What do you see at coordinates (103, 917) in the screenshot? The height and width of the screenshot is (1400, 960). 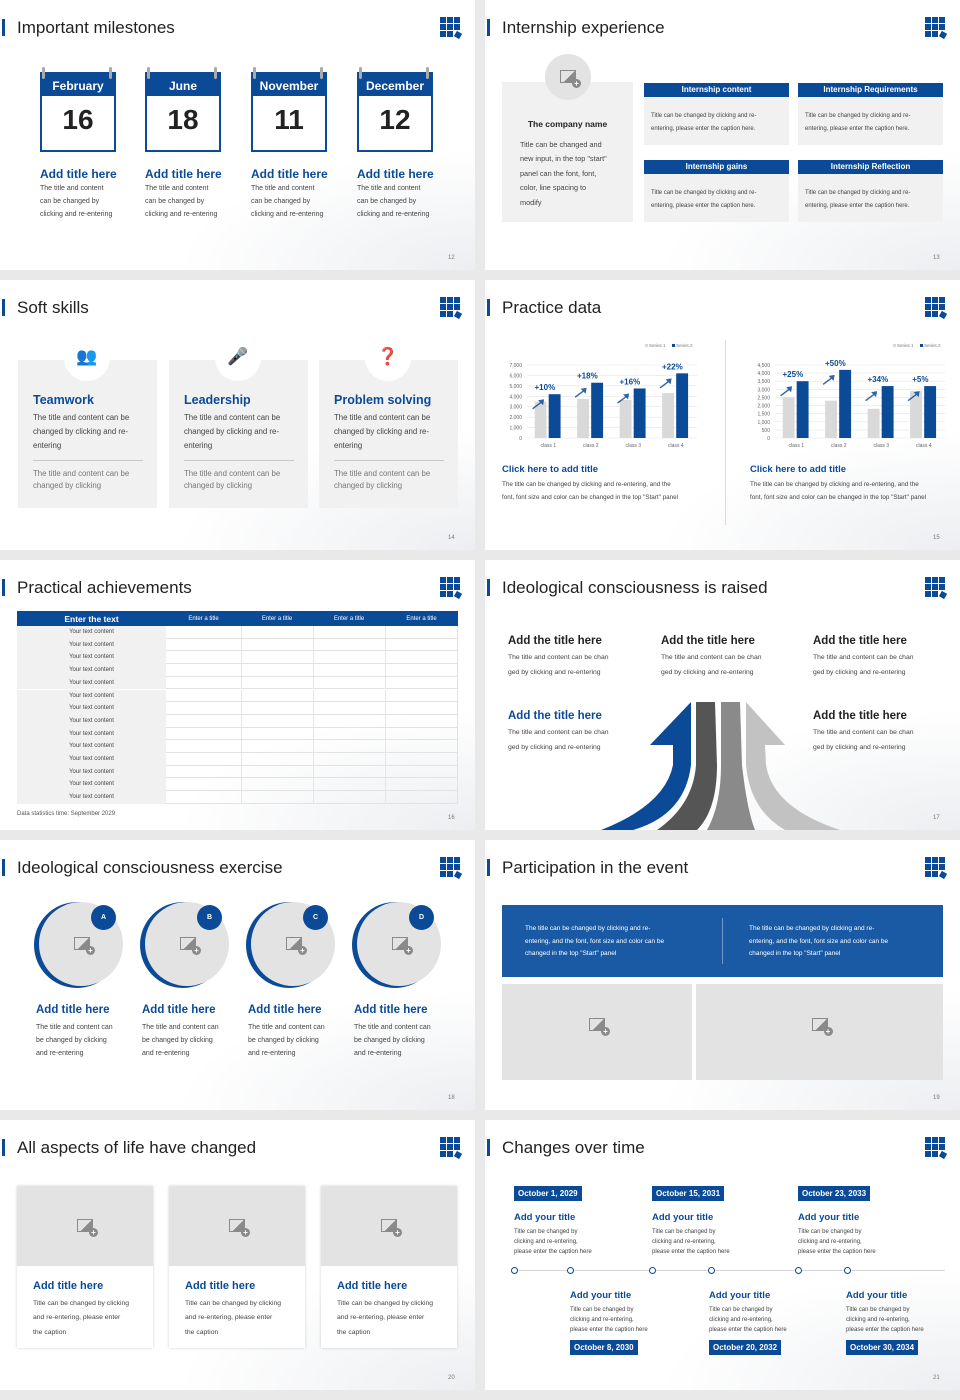 I see `letter-badge: A` at bounding box center [103, 917].